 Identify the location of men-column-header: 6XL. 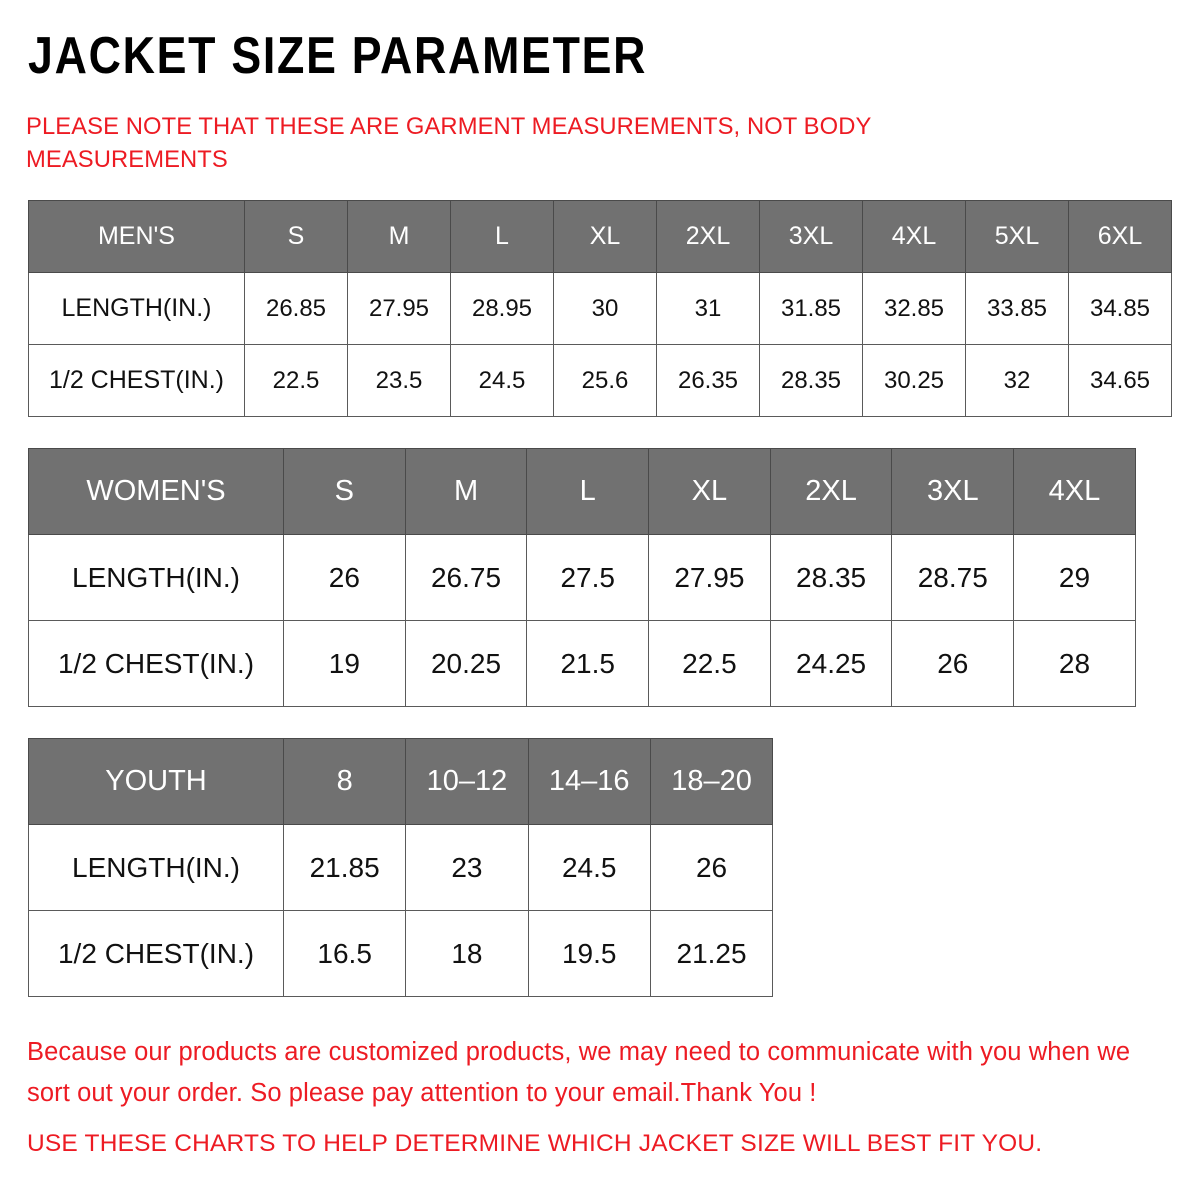
(1120, 236).